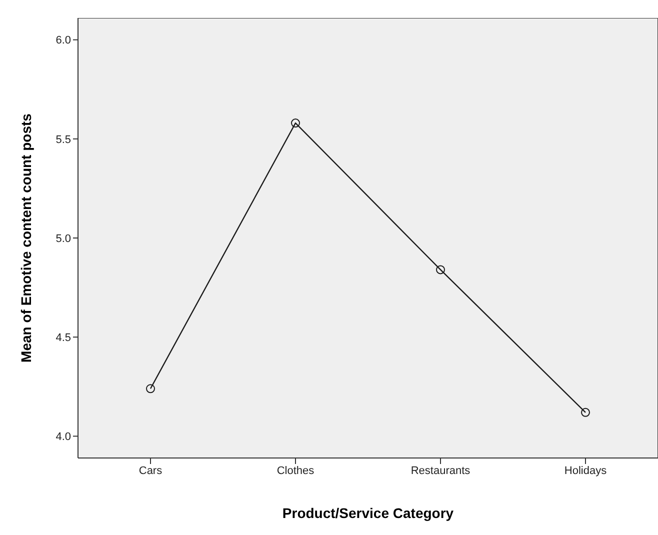  Describe the element at coordinates (368, 513) in the screenshot. I see `x-axis-title: Product/Service Category` at that location.